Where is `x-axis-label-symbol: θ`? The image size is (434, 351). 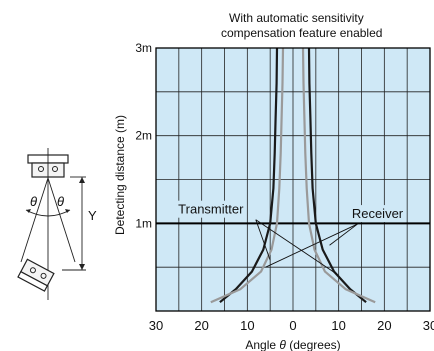 x-axis-label-symbol: θ is located at coordinates (282, 344).